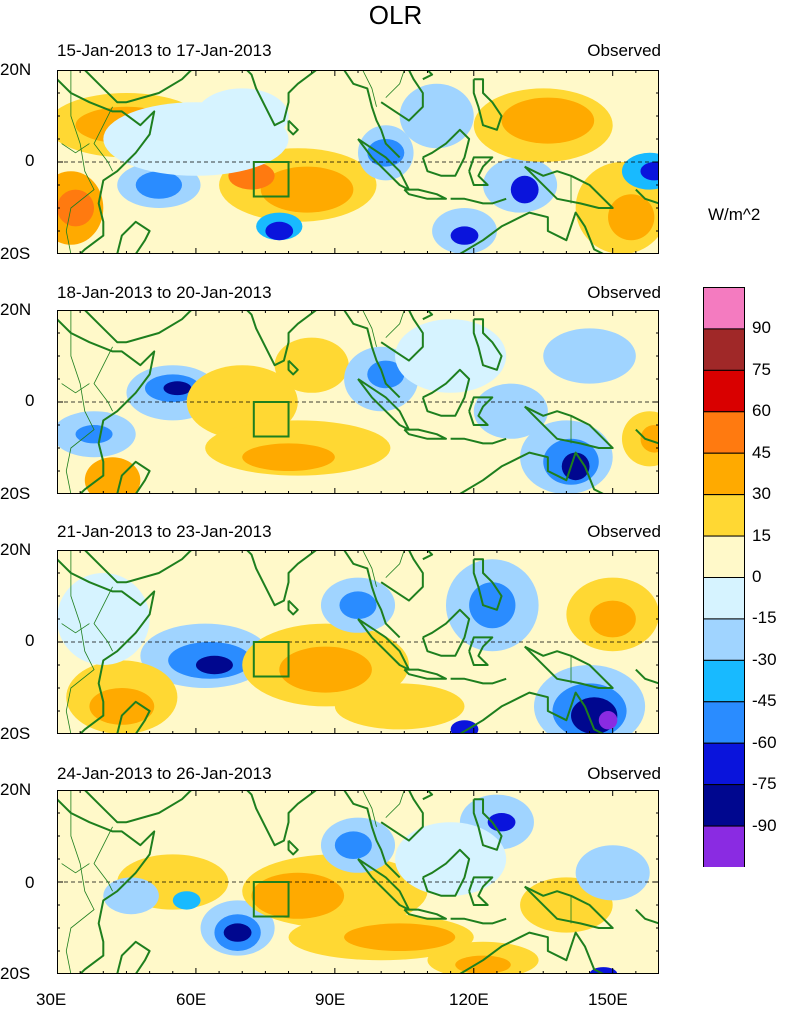  What do you see at coordinates (761, 369) in the screenshot?
I see `colorbar-tick-label: 75` at bounding box center [761, 369].